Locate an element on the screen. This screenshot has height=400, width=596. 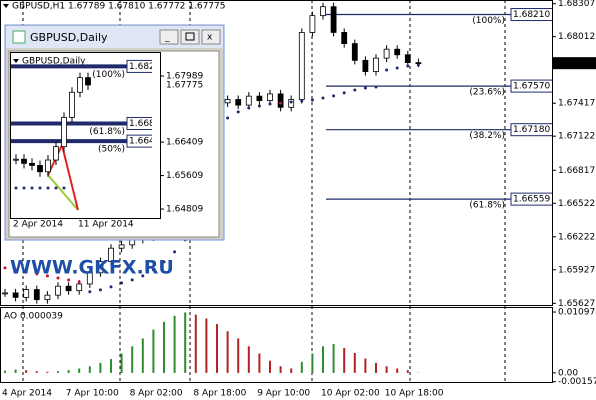
window-title: GBPUSD,Daily is located at coordinates (69, 37).